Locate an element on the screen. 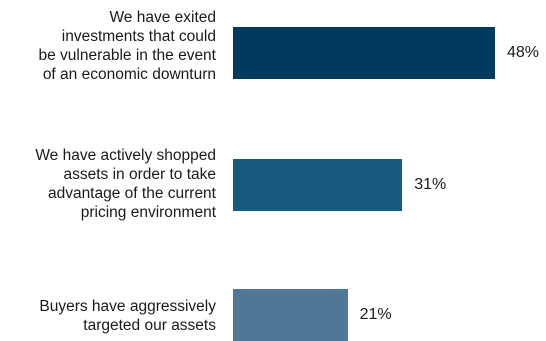 This screenshot has height=341, width=546. value-label: 48% is located at coordinates (523, 52).